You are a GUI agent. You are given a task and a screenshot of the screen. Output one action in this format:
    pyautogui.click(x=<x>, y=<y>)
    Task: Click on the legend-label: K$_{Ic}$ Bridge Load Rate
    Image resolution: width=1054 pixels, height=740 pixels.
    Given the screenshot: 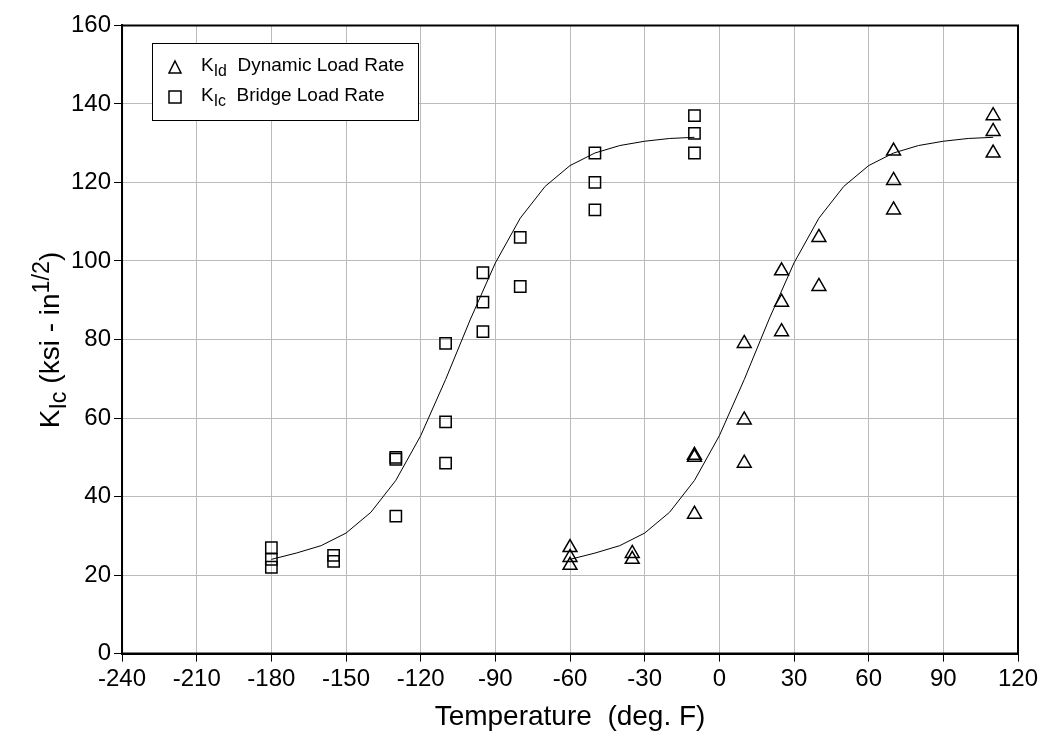 What is the action you would take?
    pyautogui.click(x=293, y=97)
    